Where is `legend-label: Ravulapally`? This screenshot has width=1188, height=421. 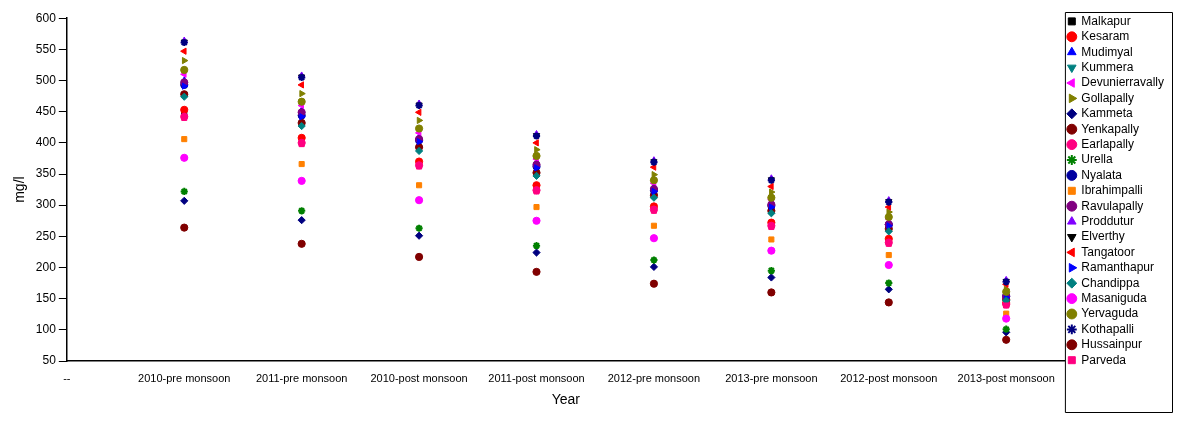 legend-label: Ravulapally is located at coordinates (1112, 205).